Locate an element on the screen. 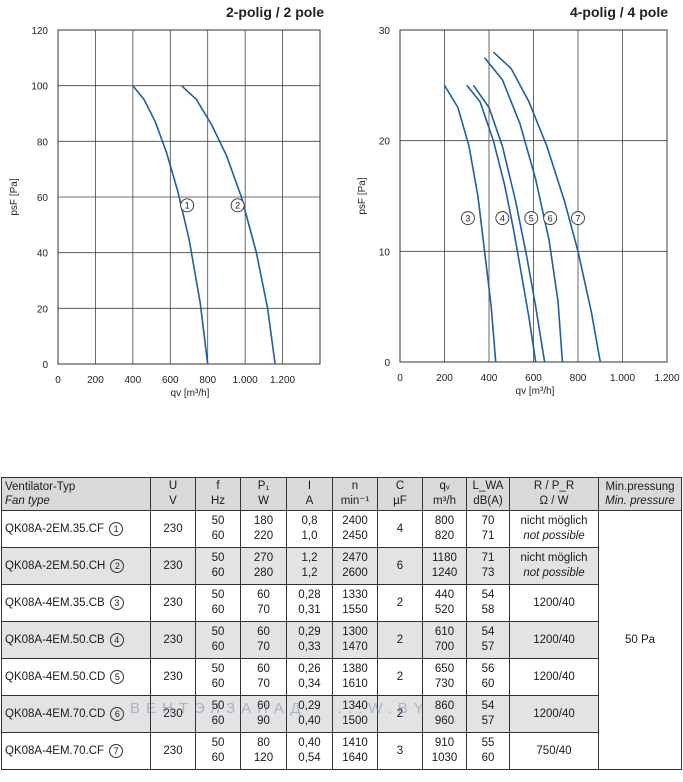 The height and width of the screenshot is (782, 683). header-frequency: f Hz is located at coordinates (218, 494).